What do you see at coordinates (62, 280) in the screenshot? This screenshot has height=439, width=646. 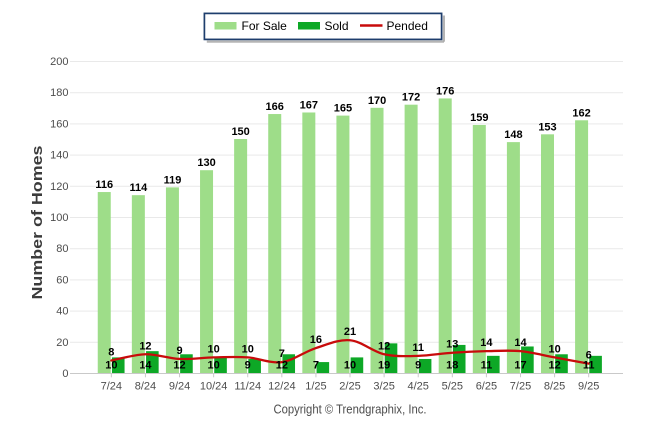 I see `svg-text: 60` at bounding box center [62, 280].